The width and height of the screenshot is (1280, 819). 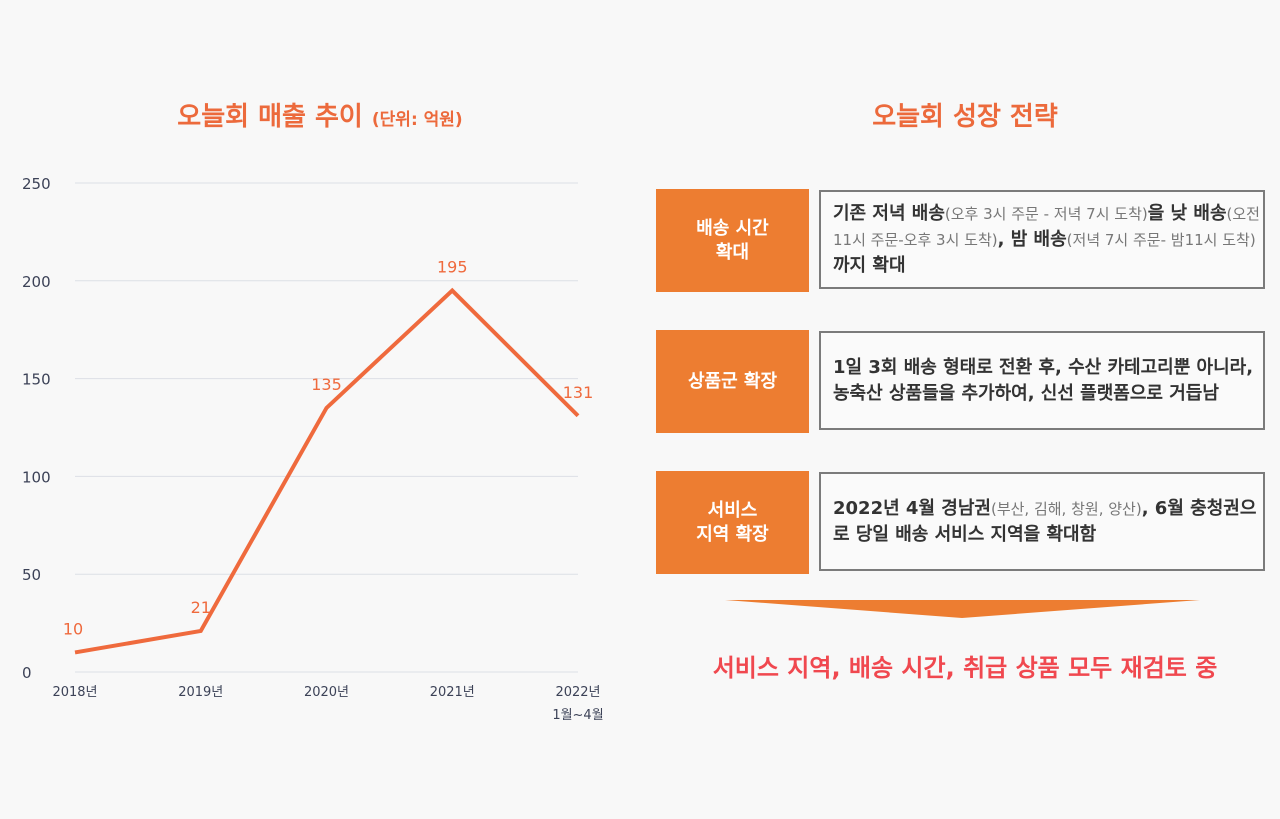 What do you see at coordinates (732, 381) in the screenshot?
I see `strategy-label: 상품군 확장` at bounding box center [732, 381].